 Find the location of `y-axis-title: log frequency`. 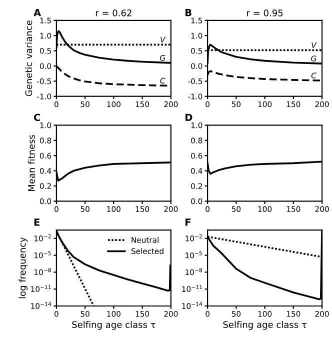

y-axis-title: log frequency is located at coordinates (23, 267).